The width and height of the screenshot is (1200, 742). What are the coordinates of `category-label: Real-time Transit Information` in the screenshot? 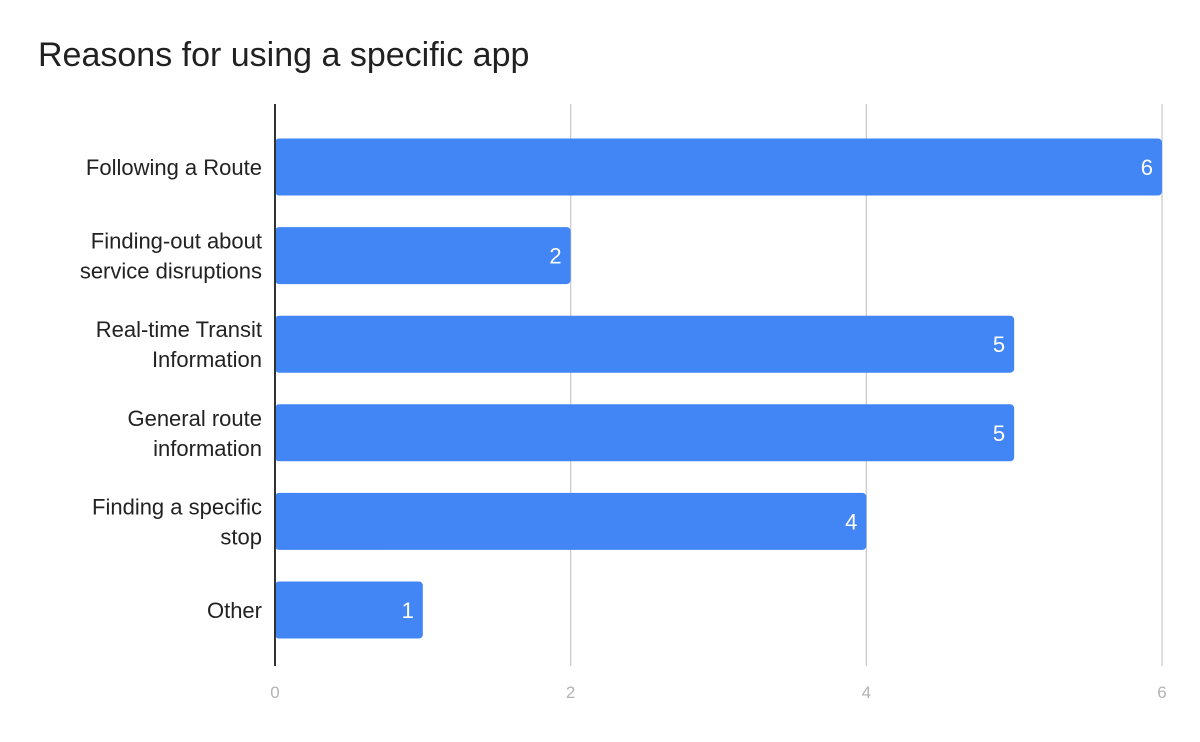 It's located at (179, 344).